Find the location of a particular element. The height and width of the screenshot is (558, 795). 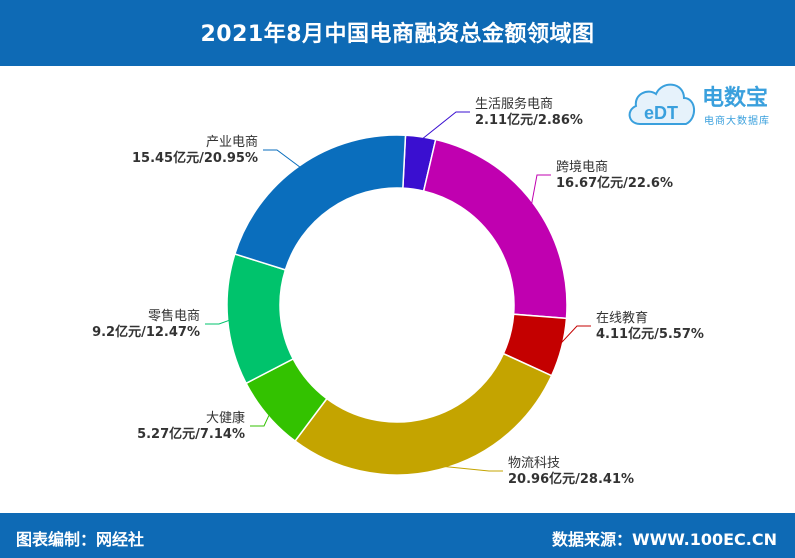

slice-value-label: 20.96亿元/28.41% is located at coordinates (571, 479).